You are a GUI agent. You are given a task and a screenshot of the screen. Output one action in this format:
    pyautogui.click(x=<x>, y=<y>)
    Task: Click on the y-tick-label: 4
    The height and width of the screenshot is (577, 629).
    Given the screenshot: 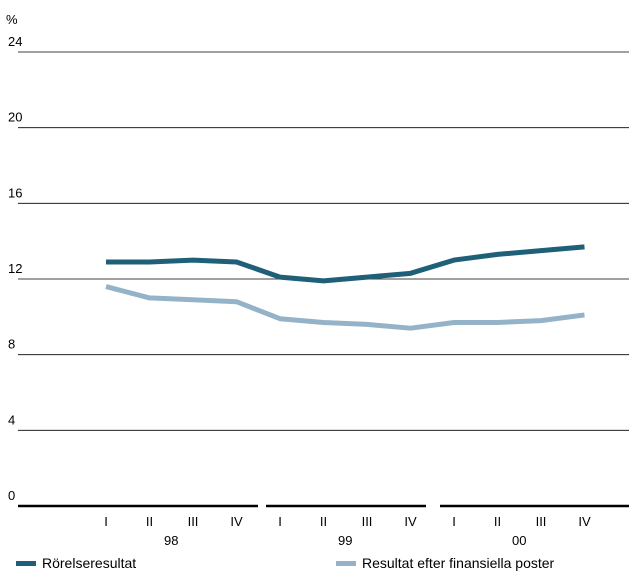 What is the action you would take?
    pyautogui.click(x=11, y=419)
    